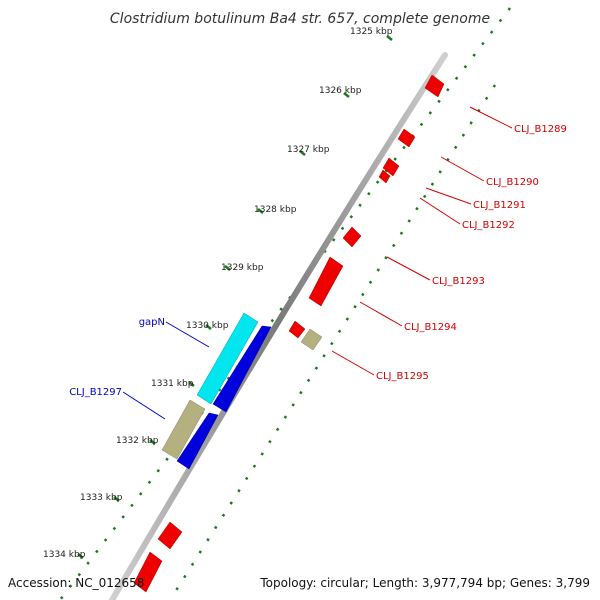  I want to click on gene-feature-clj-b1291, so click(391, 167).